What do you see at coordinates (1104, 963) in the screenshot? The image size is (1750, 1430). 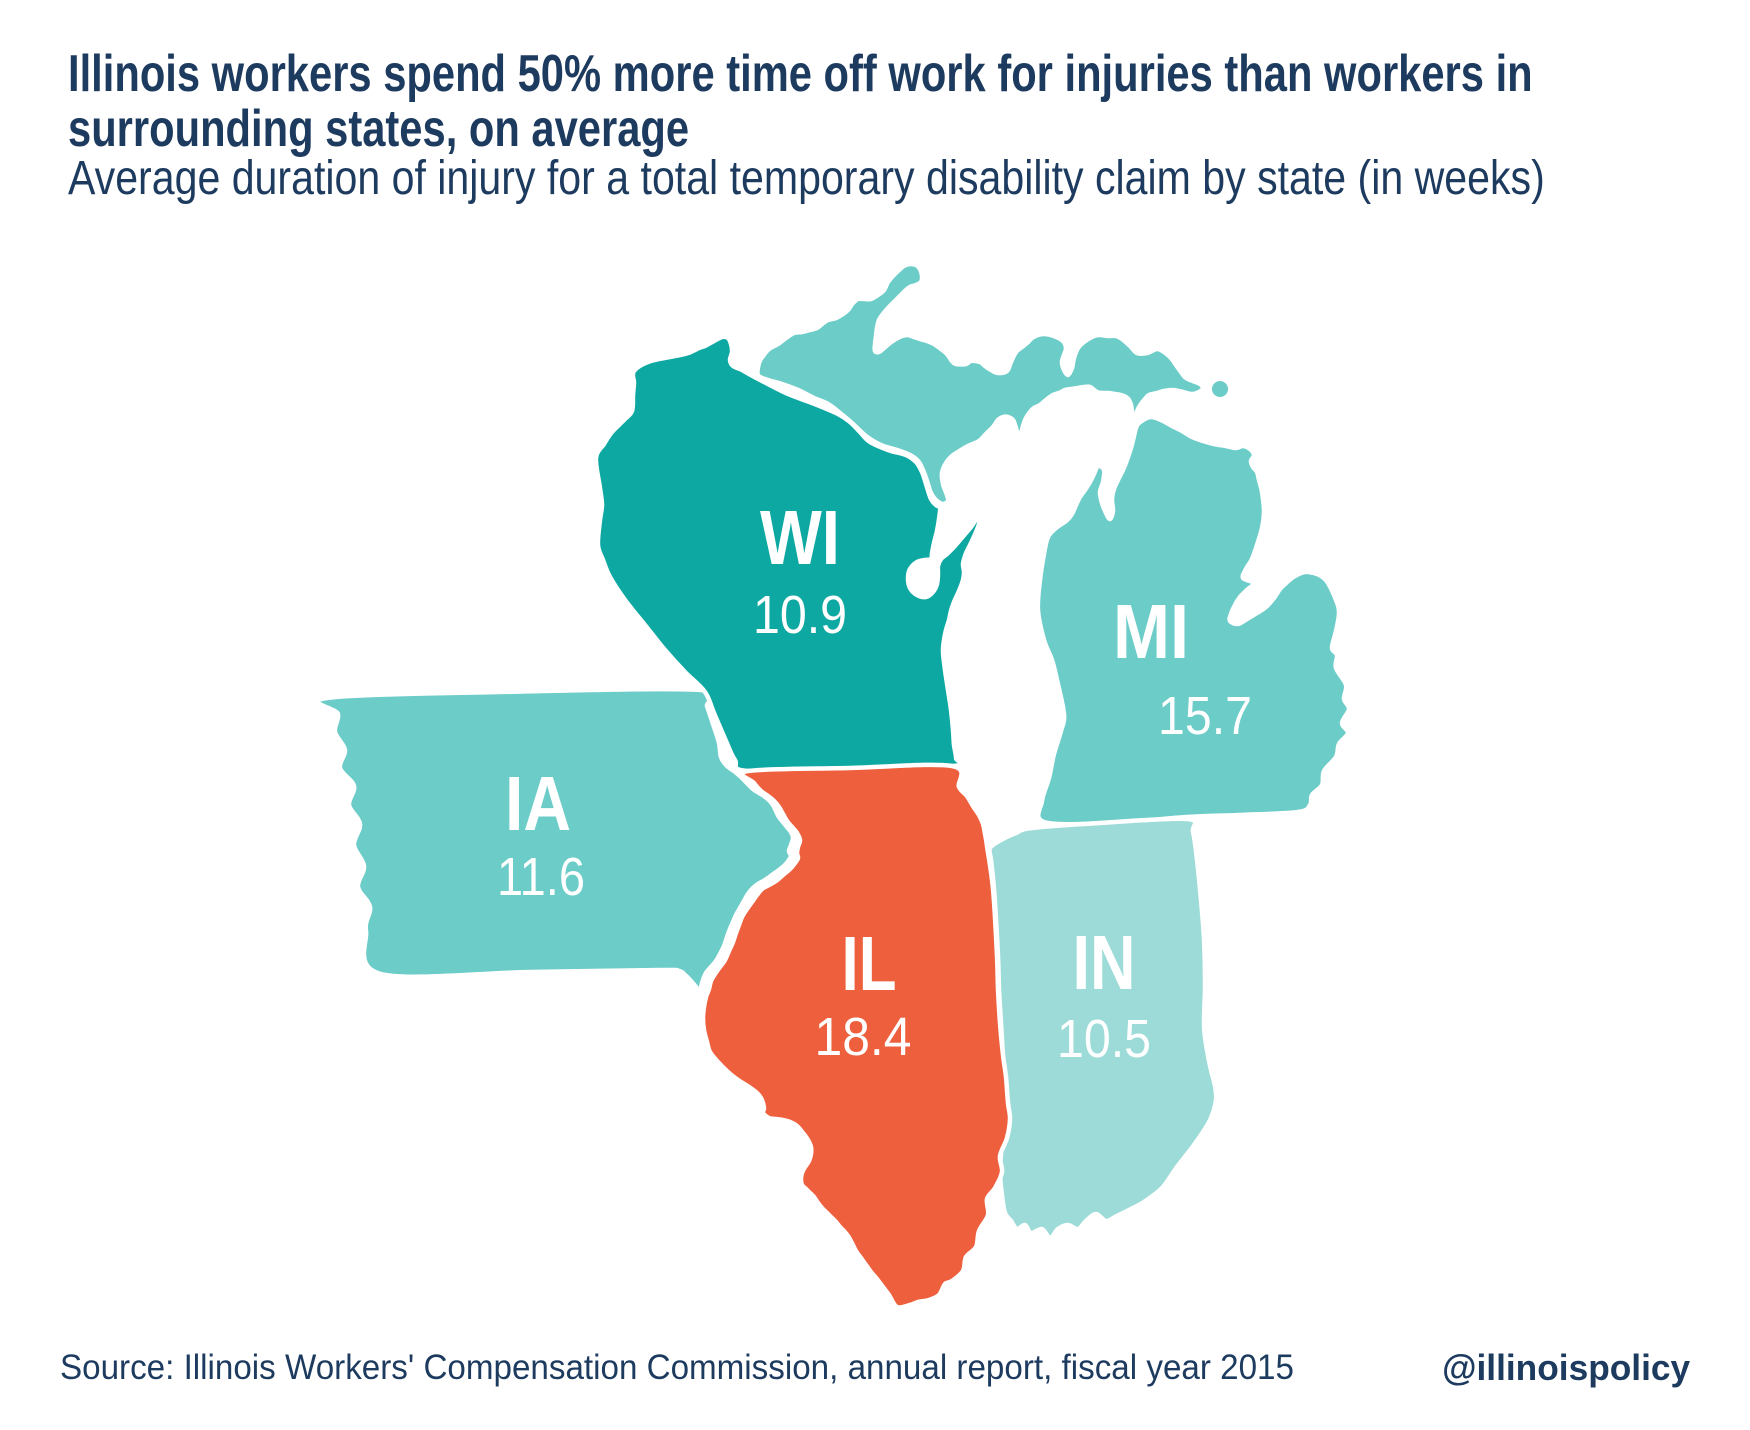 I see `svg-text: IN` at bounding box center [1104, 963].